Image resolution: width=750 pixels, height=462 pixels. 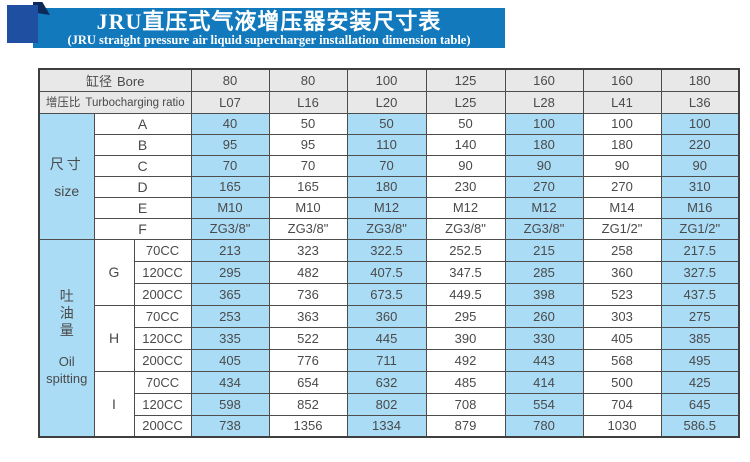 What do you see at coordinates (386, 144) in the screenshot?
I see `dim-value-cell: 110` at bounding box center [386, 144].